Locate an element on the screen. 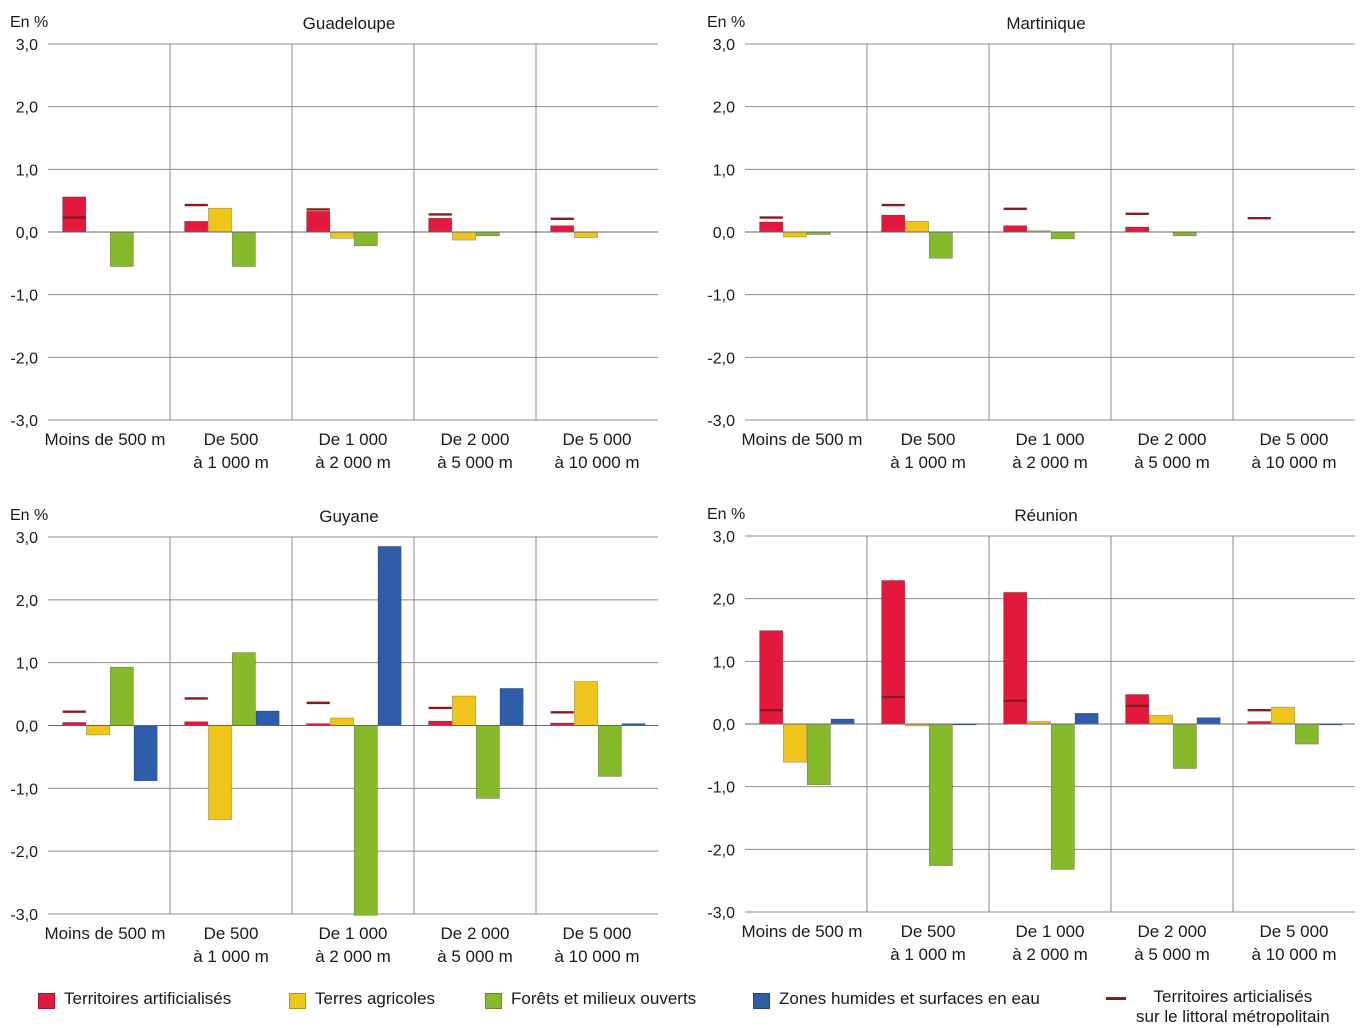  legend-label-territoires: Territoires artificialisés is located at coordinates (148, 998).